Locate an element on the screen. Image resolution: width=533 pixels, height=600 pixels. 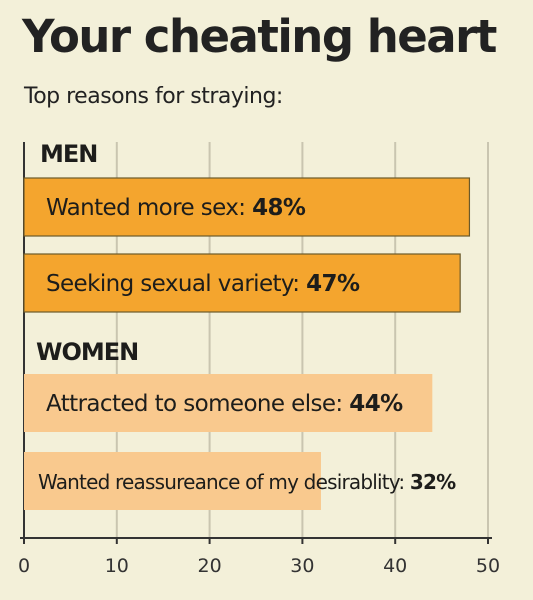
x-tick-label: 0 is located at coordinates (24, 566).